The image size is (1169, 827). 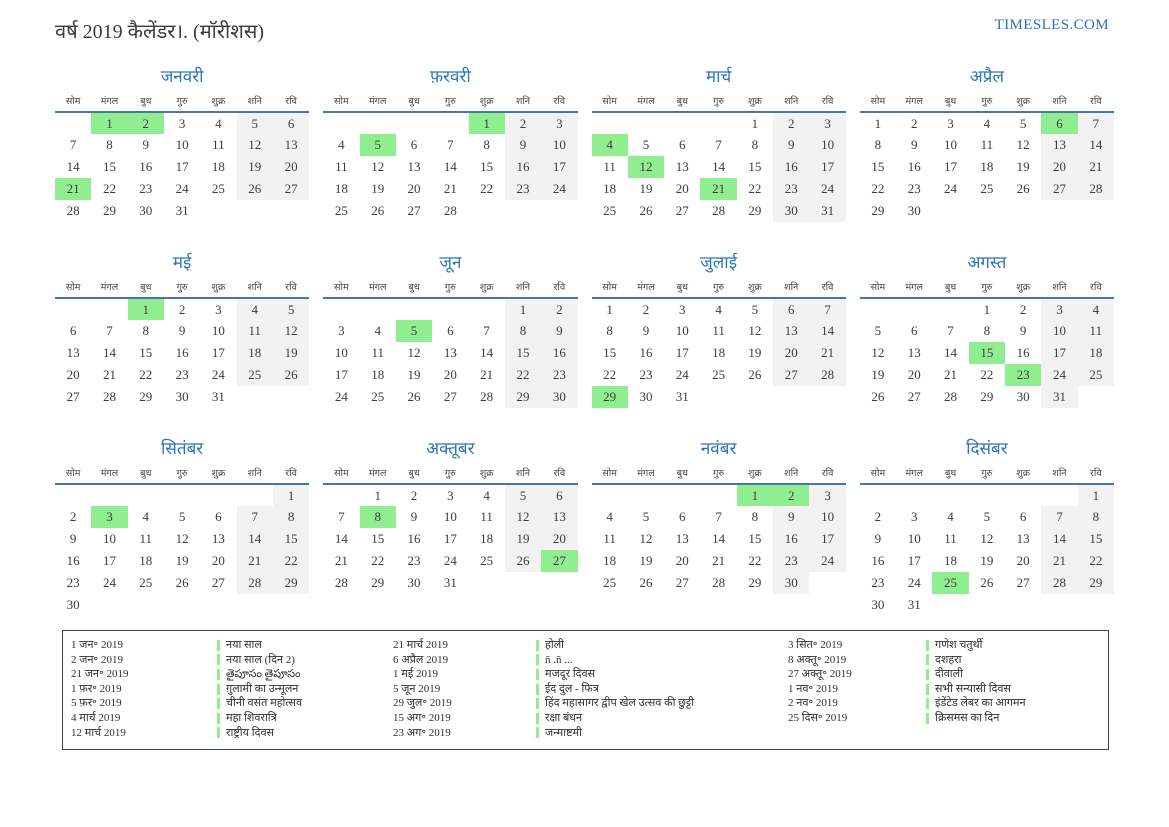 I want to click on day-cell: 19, so click(x=414, y=374).